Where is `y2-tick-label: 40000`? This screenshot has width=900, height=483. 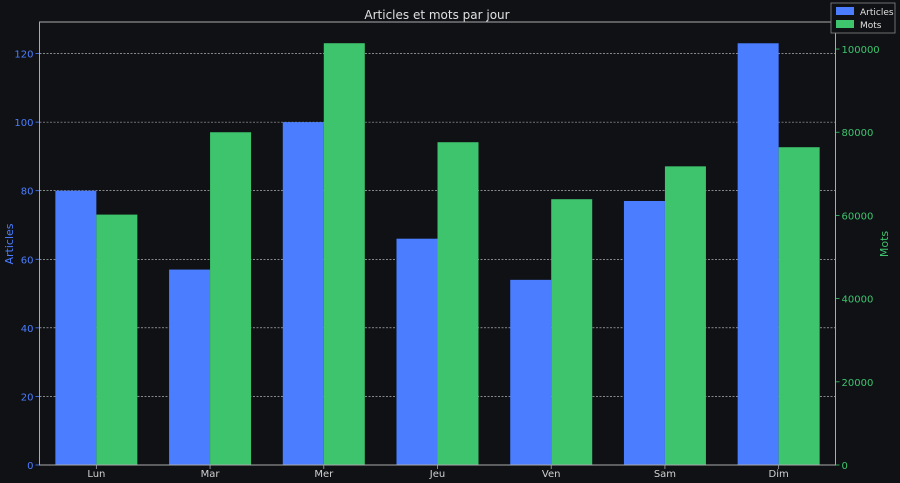 y2-tick-label: 40000 is located at coordinates (858, 300).